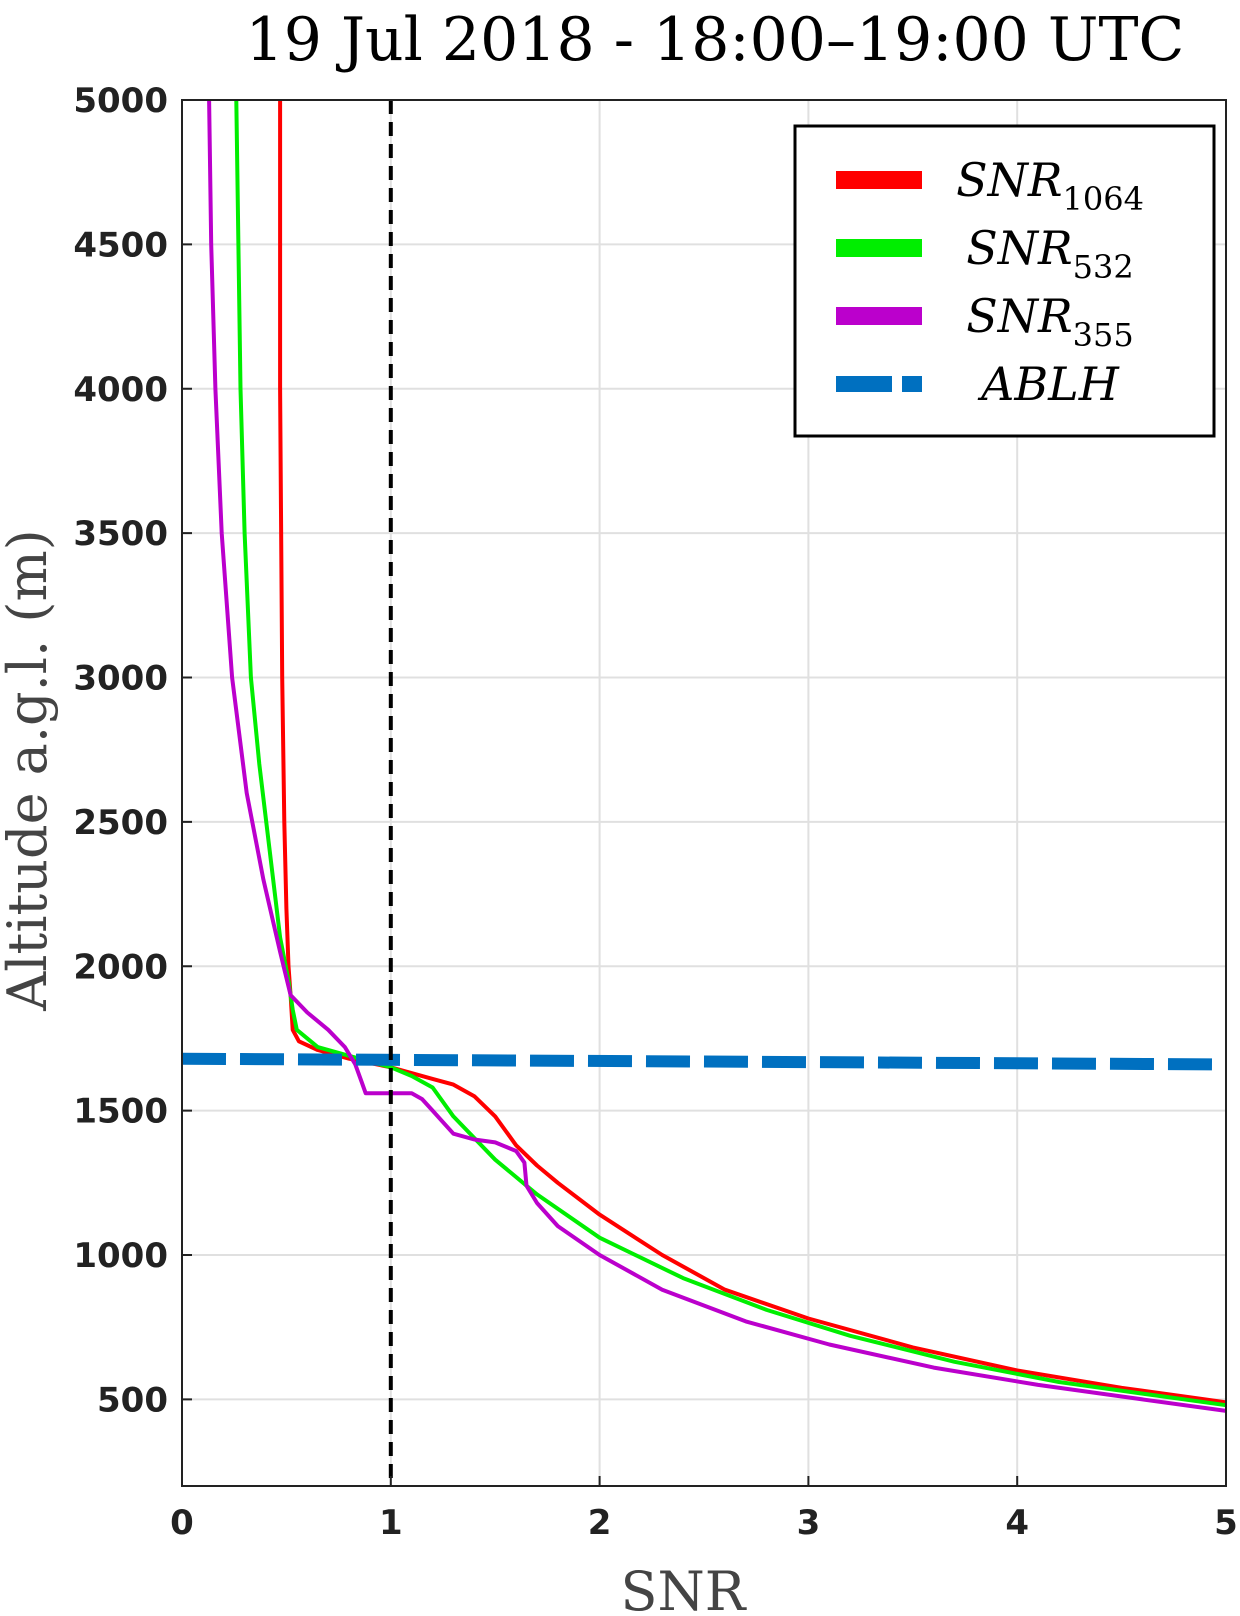 The width and height of the screenshot is (1240, 1616). I want to click on y-tick-label: 2500, so click(120, 823).